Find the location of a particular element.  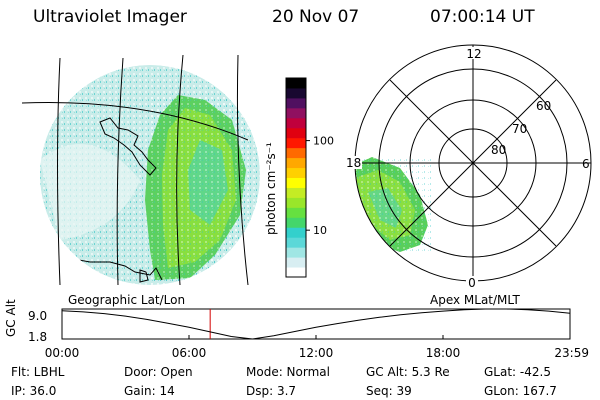

gain-value: Gain: 14 is located at coordinates (149, 391).